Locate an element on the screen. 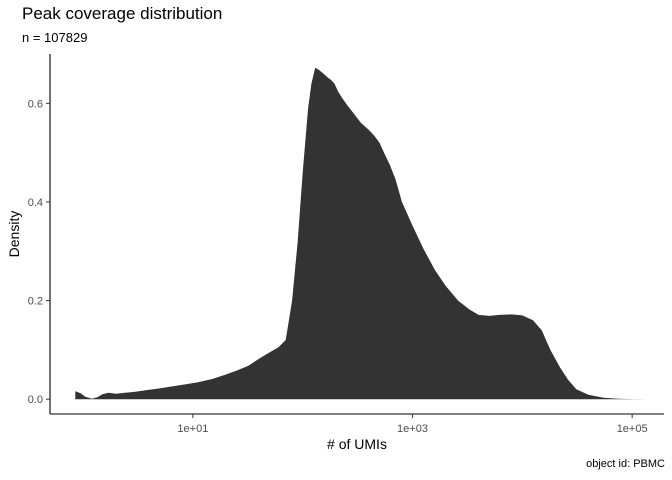 The width and height of the screenshot is (672, 480). y-axis-title: Density is located at coordinates (14, 234).